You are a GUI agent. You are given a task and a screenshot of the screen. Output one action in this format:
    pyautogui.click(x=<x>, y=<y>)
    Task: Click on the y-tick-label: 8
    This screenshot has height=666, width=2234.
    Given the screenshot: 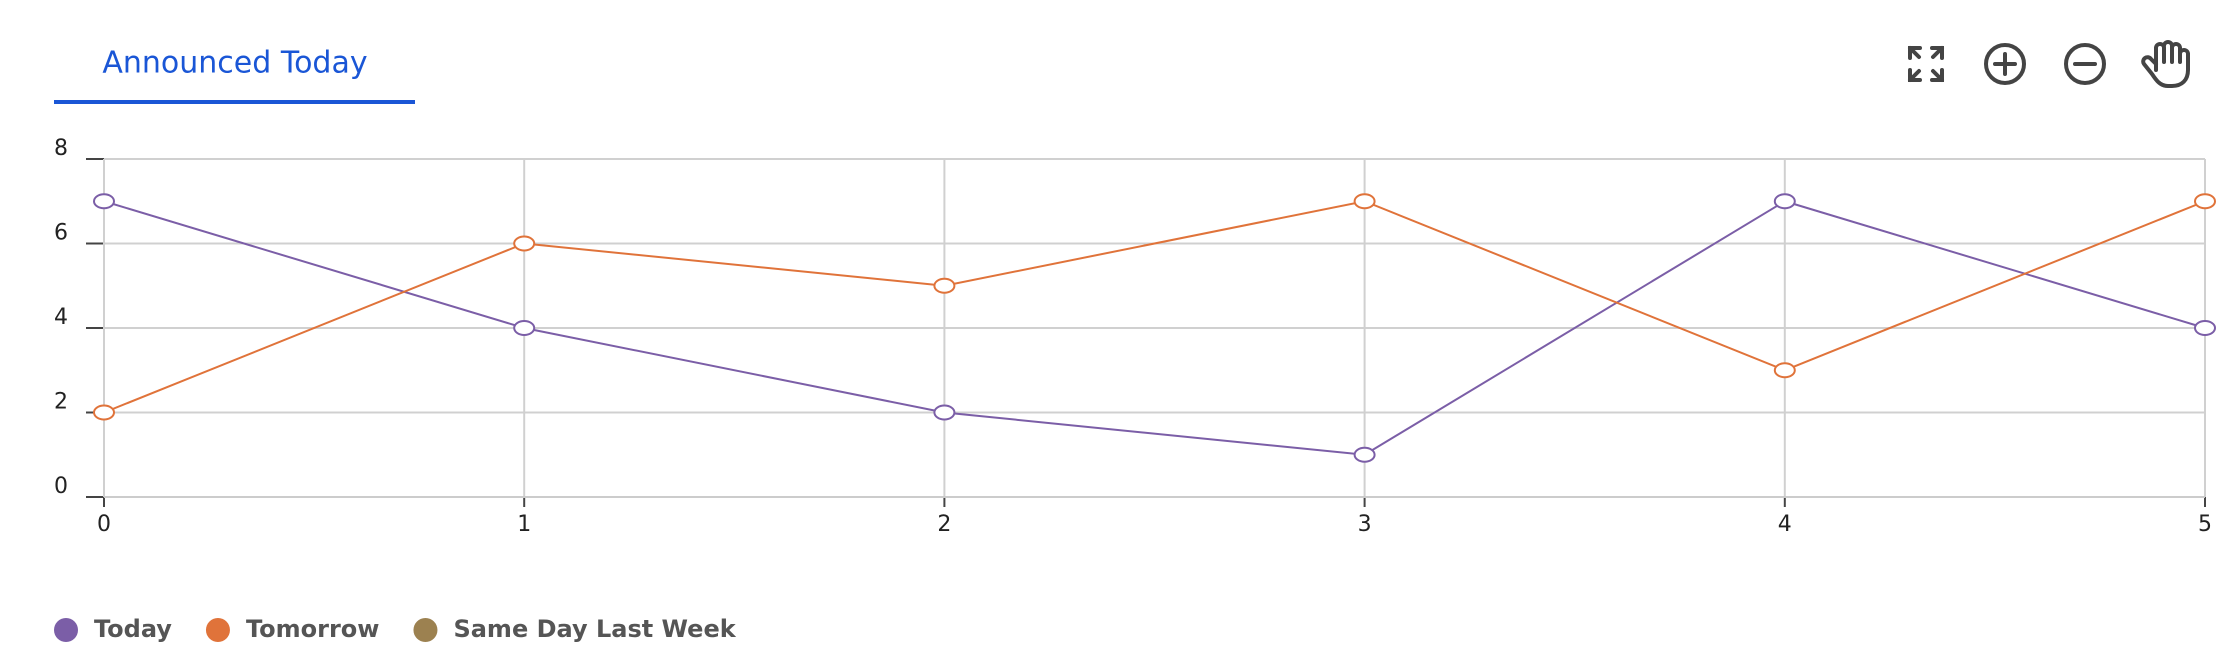 What is the action you would take?
    pyautogui.click(x=61, y=148)
    